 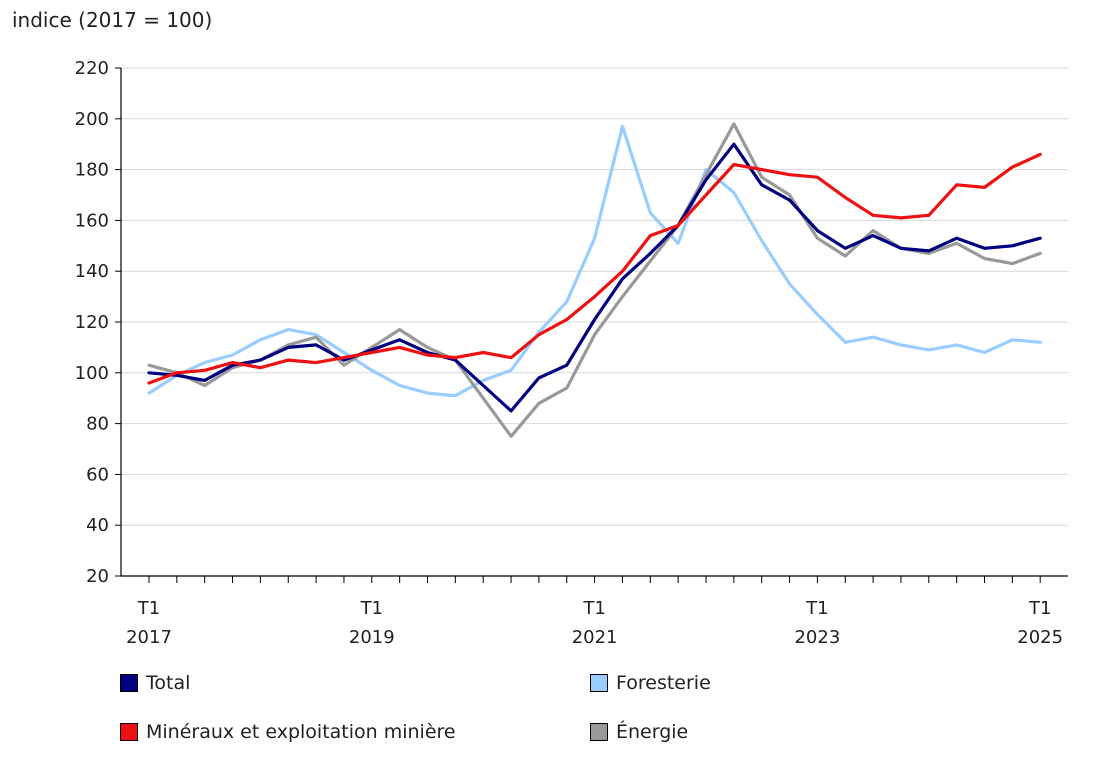 I want to click on y-tick-label: 40, so click(x=97, y=525).